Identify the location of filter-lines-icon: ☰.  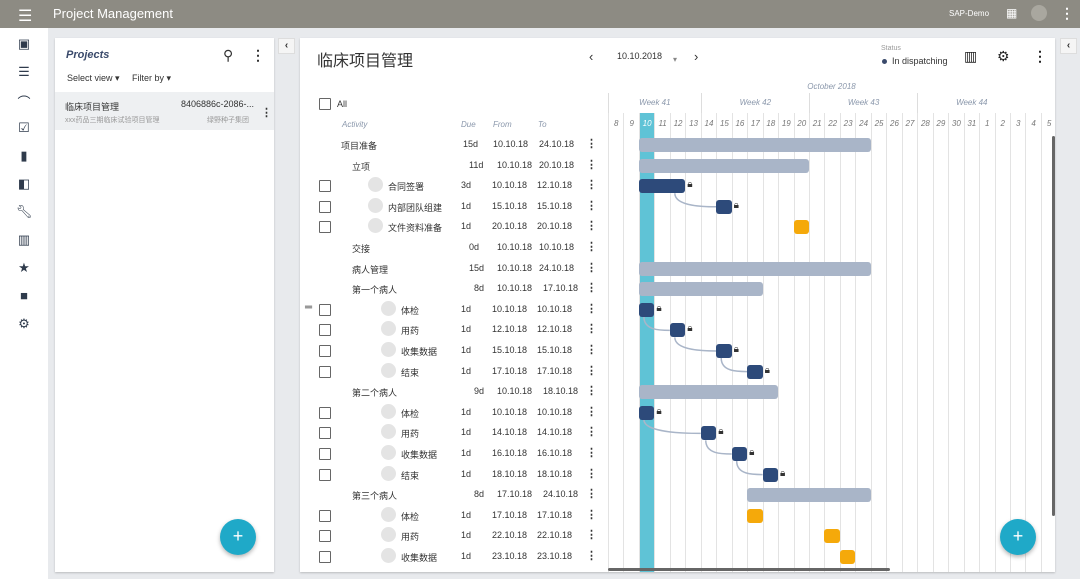
(24, 71).